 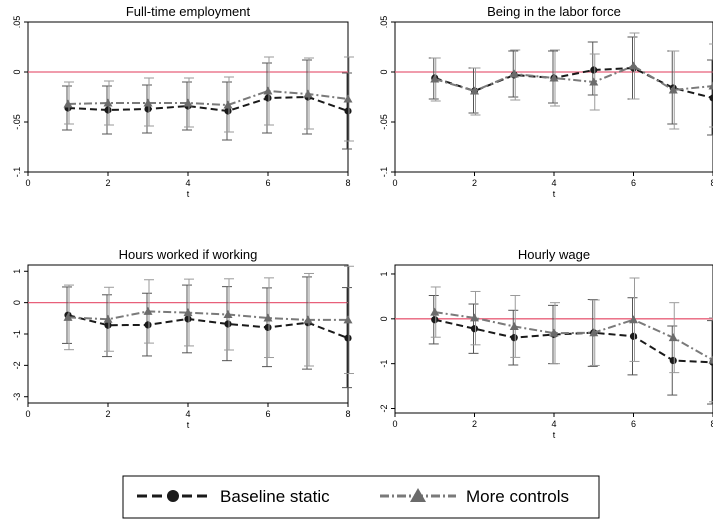 I want to click on panel-title: Being in the labor force, so click(x=554, y=11).